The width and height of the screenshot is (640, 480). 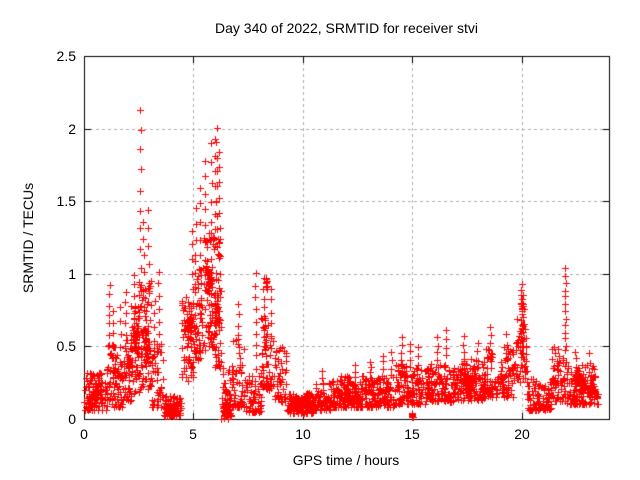 What do you see at coordinates (28, 238) in the screenshot?
I see `y-axis-label: SRMTID / TECUs` at bounding box center [28, 238].